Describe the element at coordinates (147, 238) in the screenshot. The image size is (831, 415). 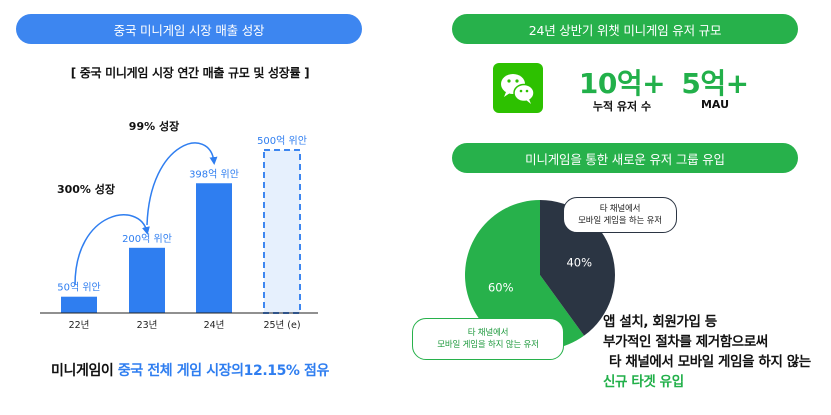
I see `bar-value-label-1: 200억 위안` at that location.